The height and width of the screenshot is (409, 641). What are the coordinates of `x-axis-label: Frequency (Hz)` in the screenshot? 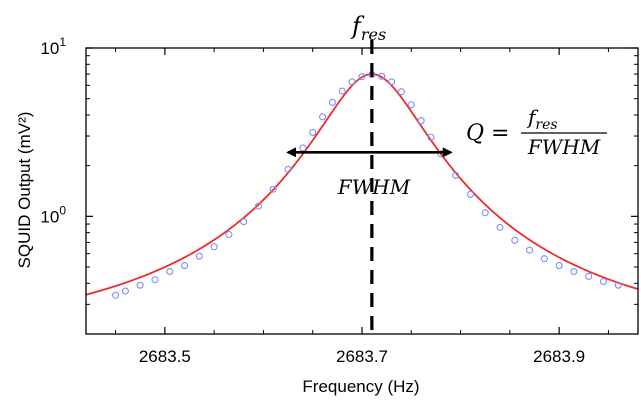 It's located at (360, 386).